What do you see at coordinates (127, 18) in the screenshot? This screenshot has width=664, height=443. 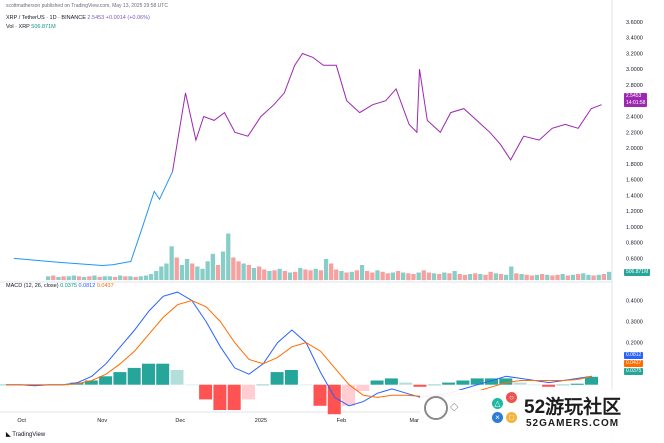 I see `price-change: +0.0014 (+0.06%)` at bounding box center [127, 18].